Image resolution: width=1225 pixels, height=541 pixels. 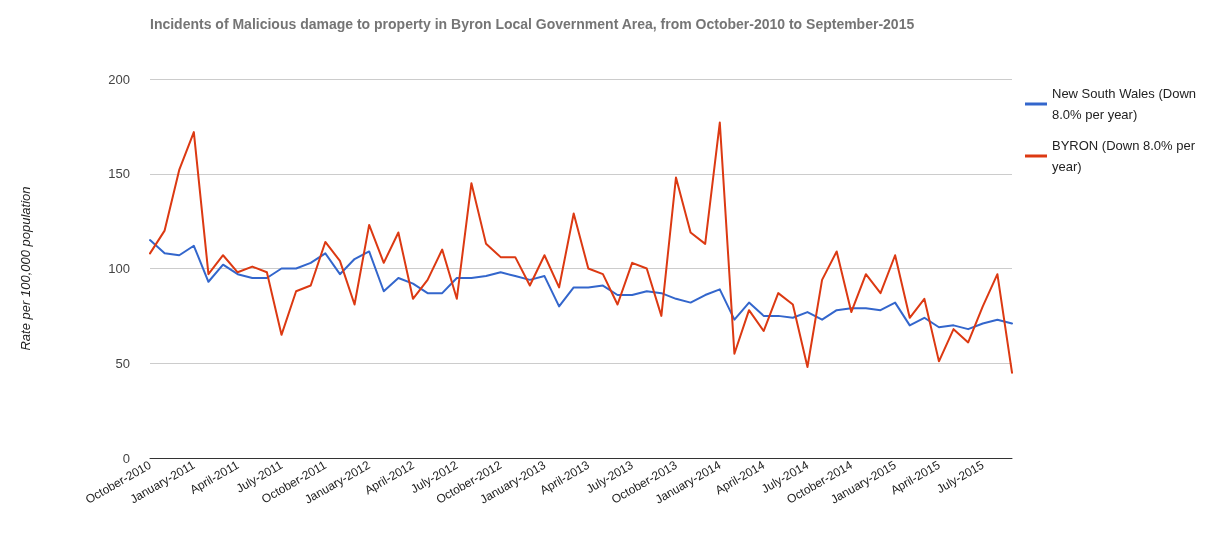 I want to click on y-tick-label: 200, so click(x=119, y=79).